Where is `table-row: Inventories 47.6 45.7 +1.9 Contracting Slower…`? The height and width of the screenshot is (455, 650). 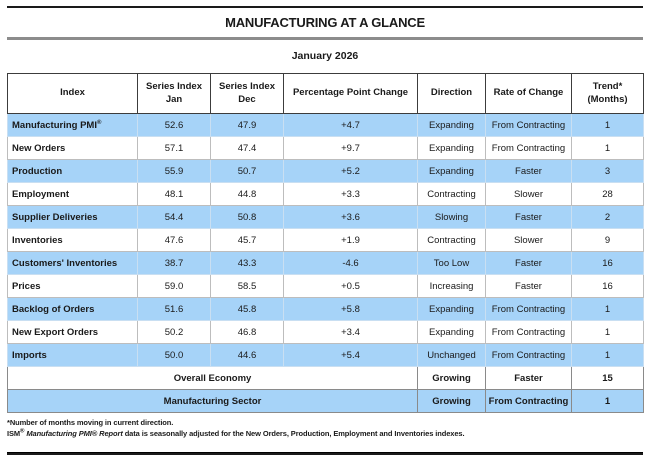 table-row: Inventories 47.6 45.7 +1.9 Contracting Slower… is located at coordinates (325, 240).